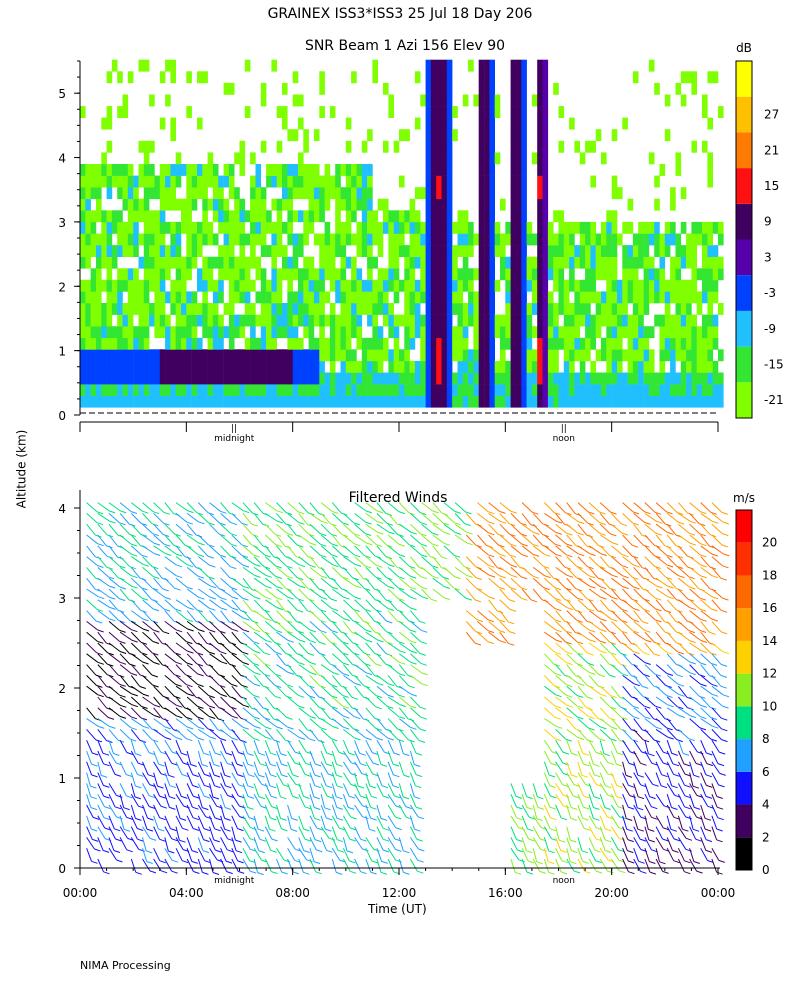 The width and height of the screenshot is (800, 1000). Describe the element at coordinates (770, 293) in the screenshot. I see `snr-colorbar-label: -3` at that location.